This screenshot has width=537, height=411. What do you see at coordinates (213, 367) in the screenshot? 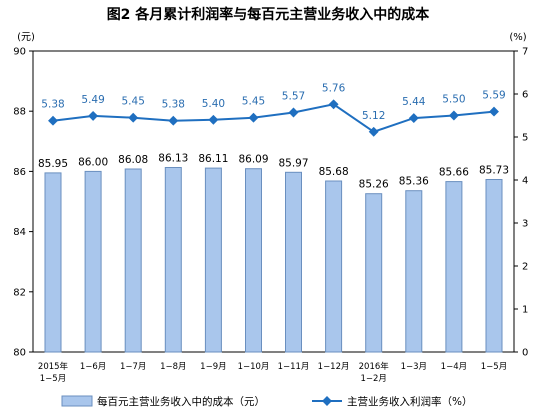
I see `category-label: 1−9月` at bounding box center [213, 367].